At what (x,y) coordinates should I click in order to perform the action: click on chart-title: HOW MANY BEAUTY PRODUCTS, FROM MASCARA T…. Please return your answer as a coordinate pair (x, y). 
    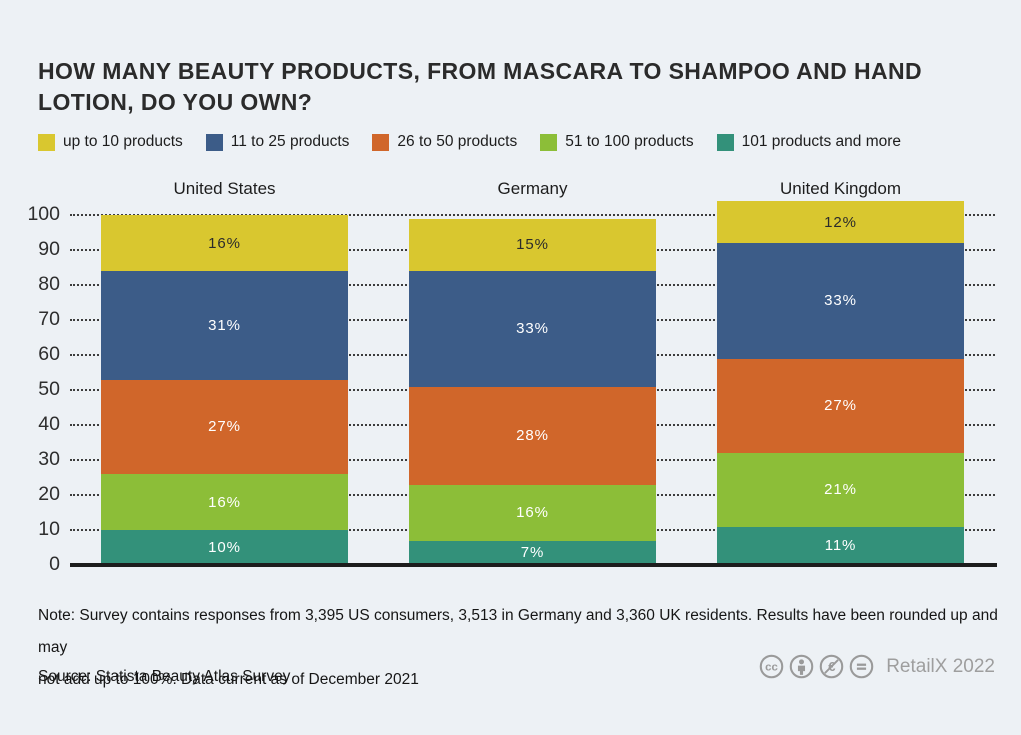
    Looking at the image, I should click on (513, 87).